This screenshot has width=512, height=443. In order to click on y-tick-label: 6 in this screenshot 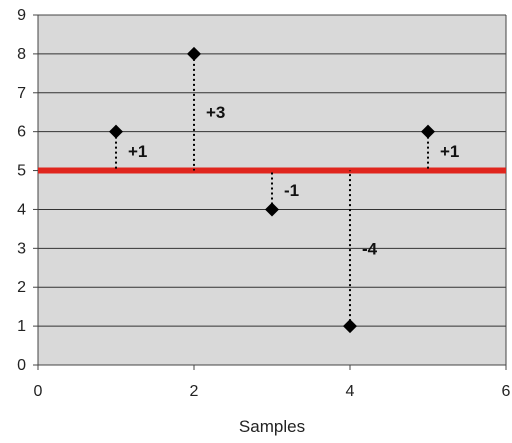, I will do `click(21, 132)`.